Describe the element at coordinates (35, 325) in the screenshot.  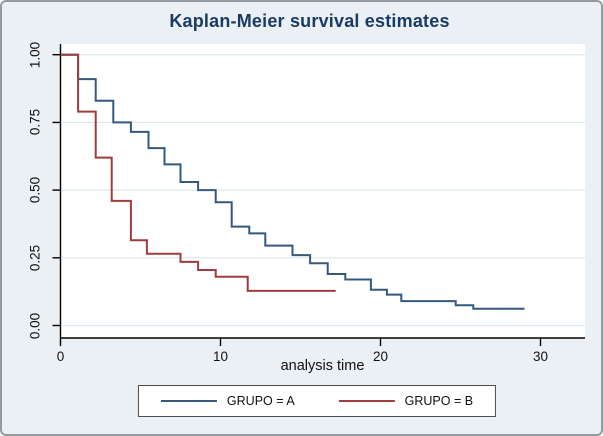
I see `y-tick-label: 0.00` at that location.